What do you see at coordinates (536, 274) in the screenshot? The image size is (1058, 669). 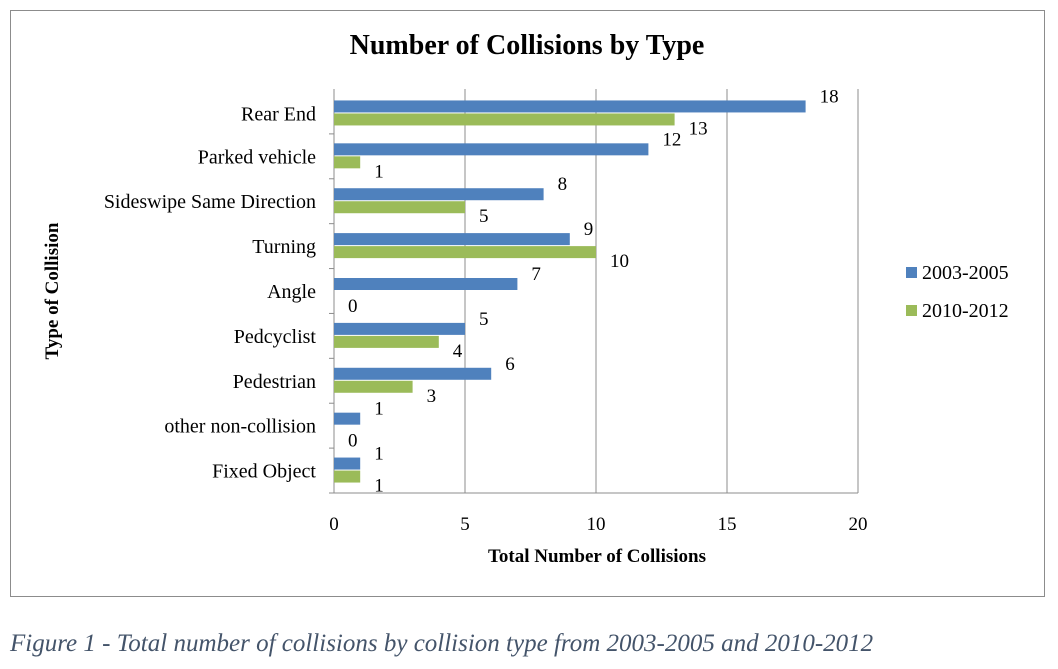 I see `data-label: 7` at bounding box center [536, 274].